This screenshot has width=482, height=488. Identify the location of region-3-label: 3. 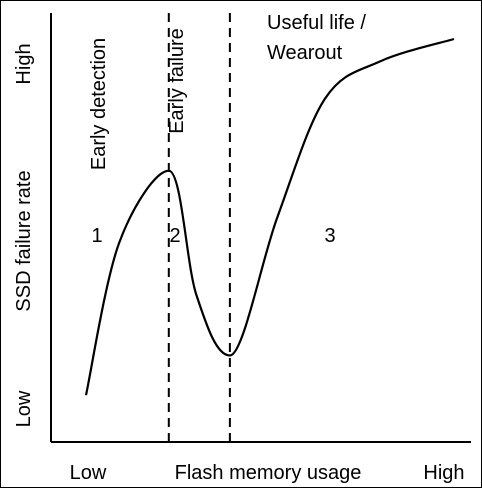
(329, 236).